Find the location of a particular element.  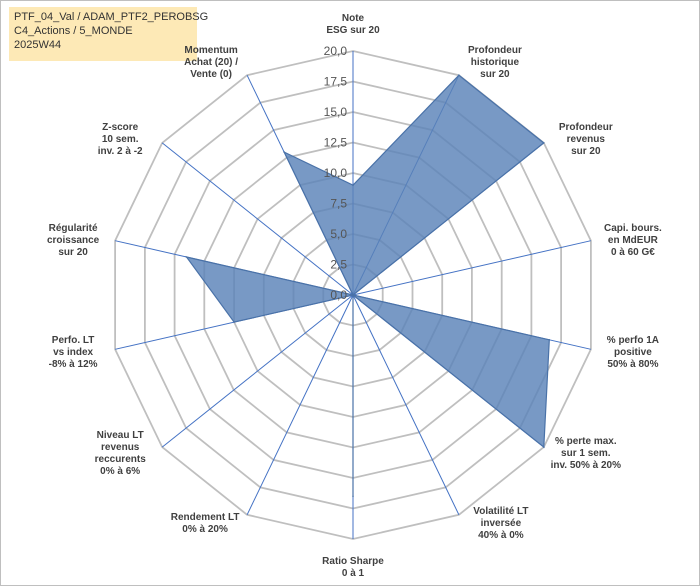

tick-label: 7,5 is located at coordinates (338, 204).